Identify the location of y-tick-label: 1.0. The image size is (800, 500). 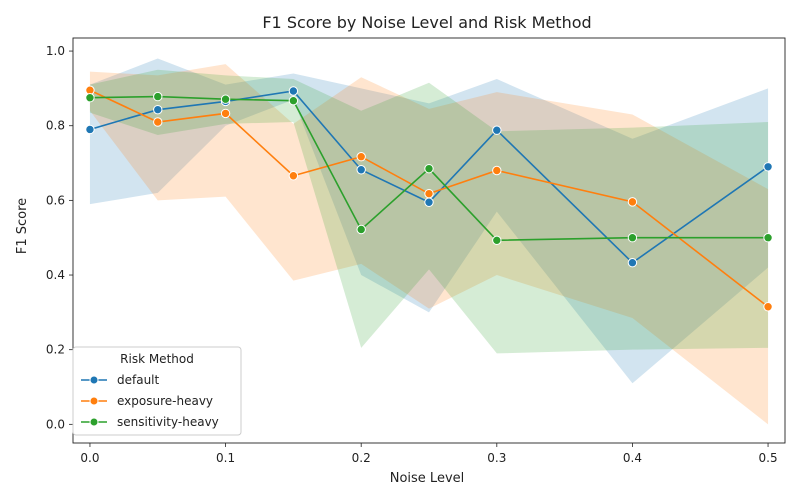
(55, 51).